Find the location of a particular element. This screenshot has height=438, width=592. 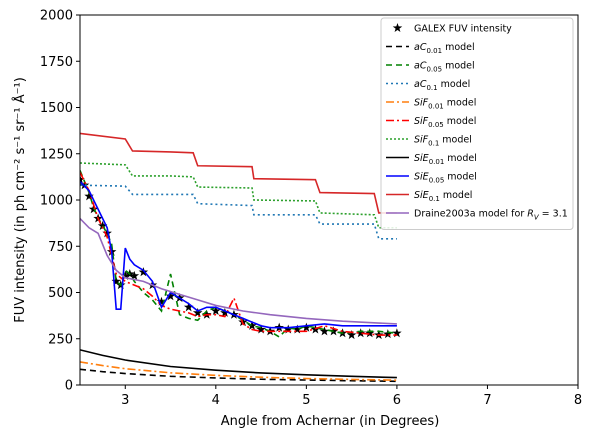

y-tick-label: 250 is located at coordinates (60, 339).